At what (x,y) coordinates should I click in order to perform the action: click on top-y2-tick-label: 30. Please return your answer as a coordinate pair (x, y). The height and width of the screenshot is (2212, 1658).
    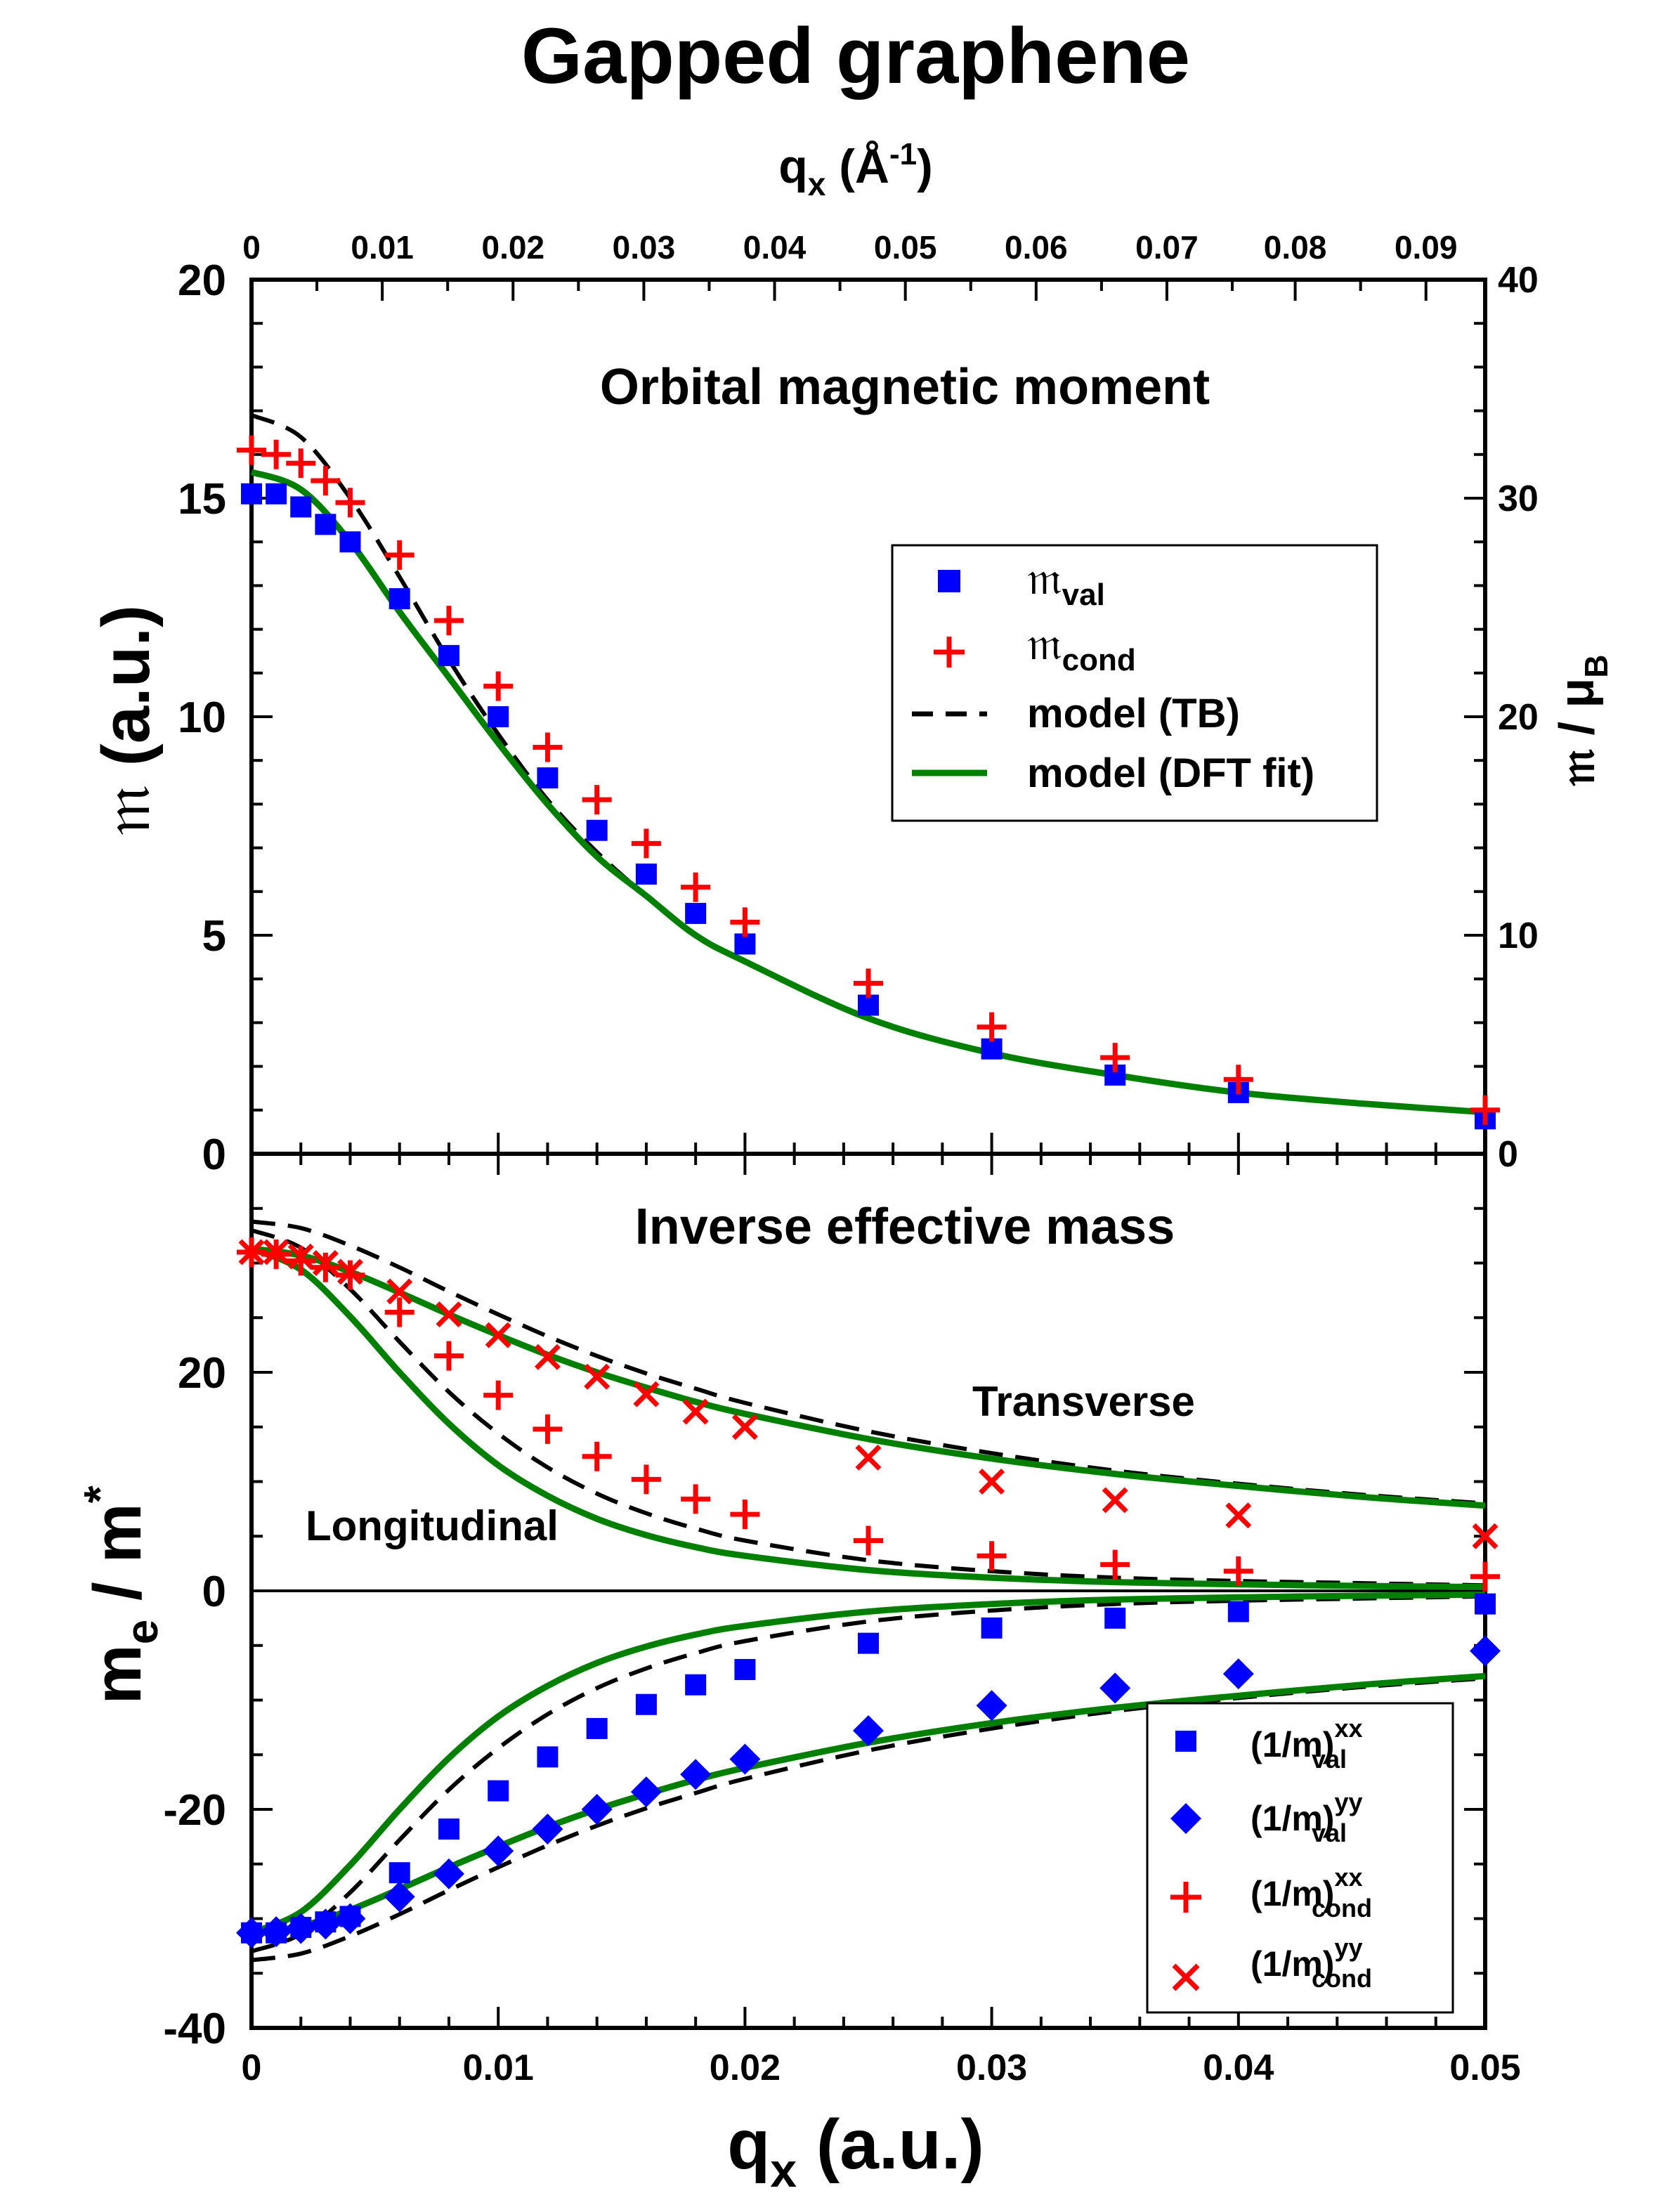
    Looking at the image, I should click on (1518, 499).